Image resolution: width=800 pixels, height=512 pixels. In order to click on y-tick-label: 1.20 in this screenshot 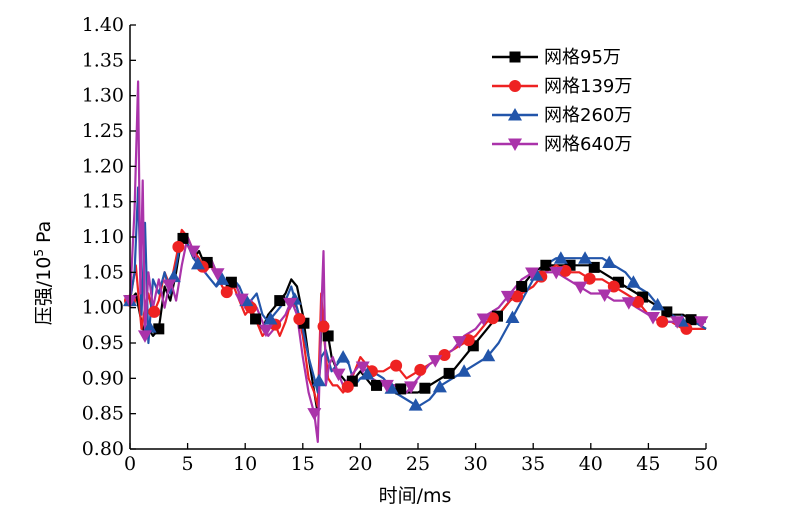, I will do `click(103, 166)`.